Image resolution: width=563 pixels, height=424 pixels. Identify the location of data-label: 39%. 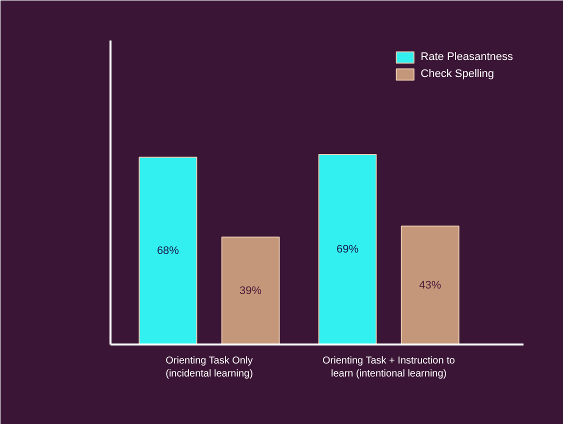
(251, 290).